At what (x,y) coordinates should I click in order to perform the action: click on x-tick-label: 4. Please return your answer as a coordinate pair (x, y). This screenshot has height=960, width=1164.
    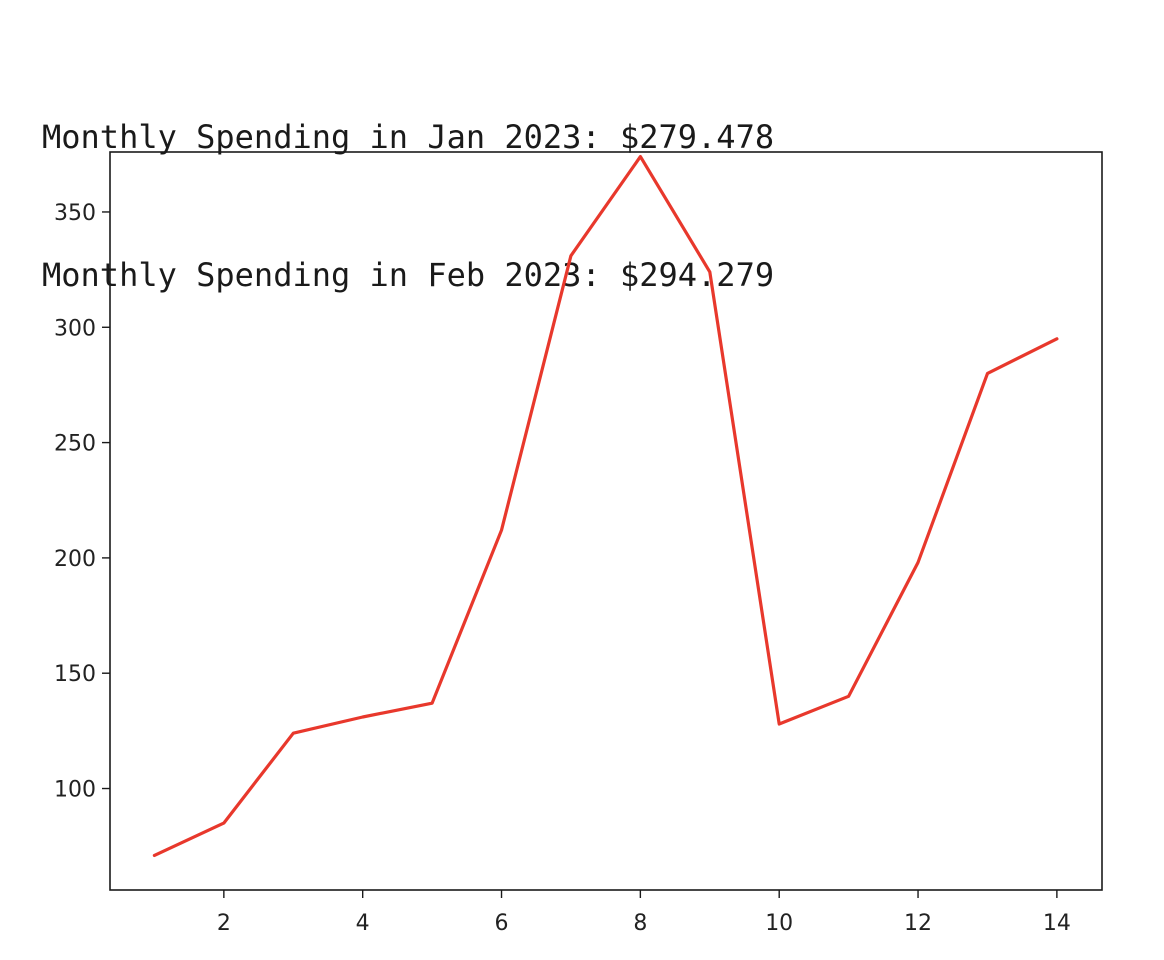
    Looking at the image, I should click on (363, 923).